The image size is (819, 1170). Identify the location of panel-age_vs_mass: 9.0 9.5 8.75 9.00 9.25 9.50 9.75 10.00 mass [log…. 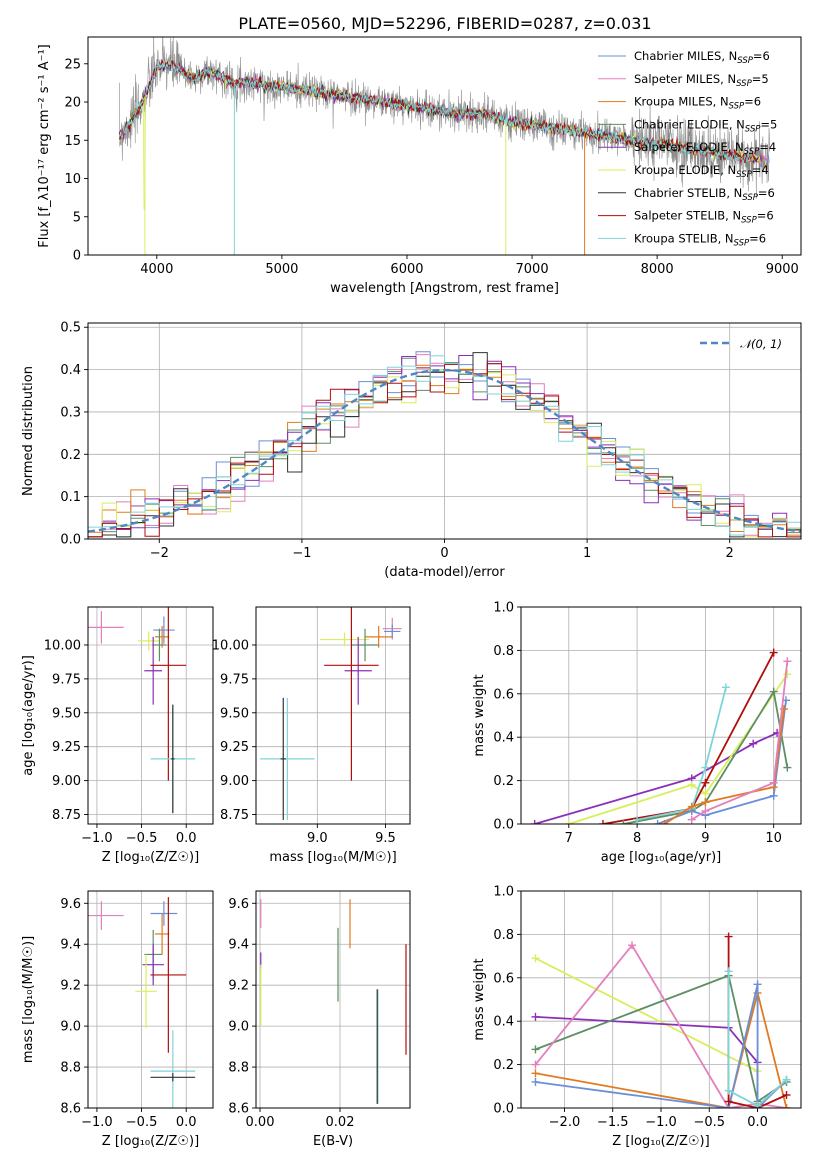
(311, 735).